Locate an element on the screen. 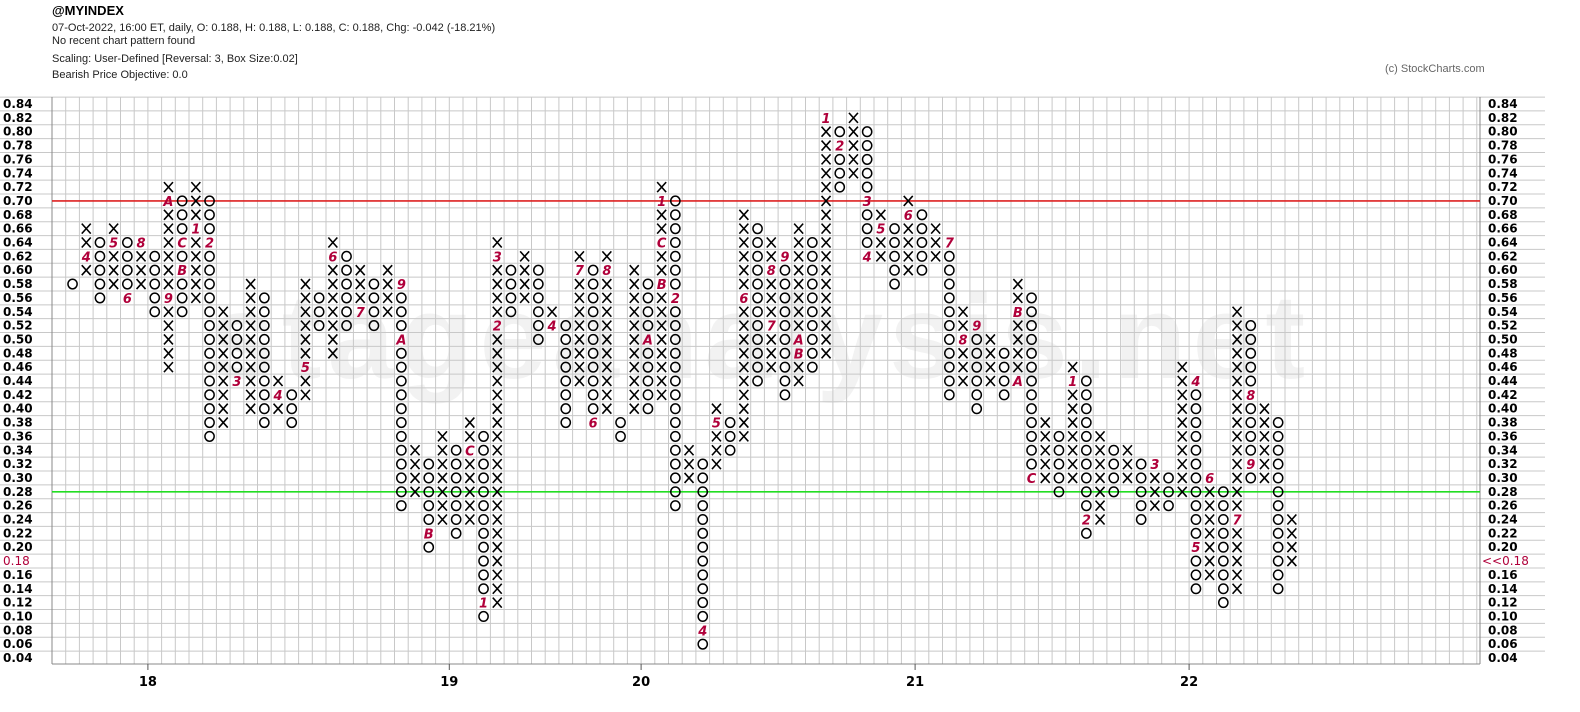 The image size is (1580, 712). stockcharts-credit: (c) StockCharts.com is located at coordinates (1435, 69).